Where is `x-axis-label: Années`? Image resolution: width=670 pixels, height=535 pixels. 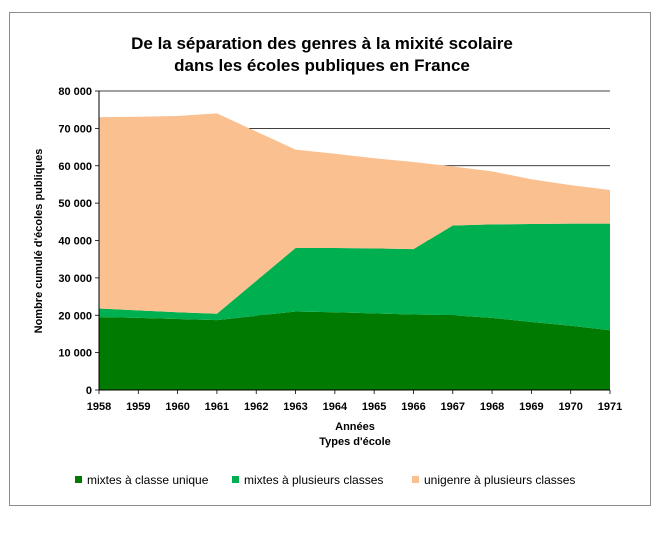
x-axis-label: Années is located at coordinates (355, 427).